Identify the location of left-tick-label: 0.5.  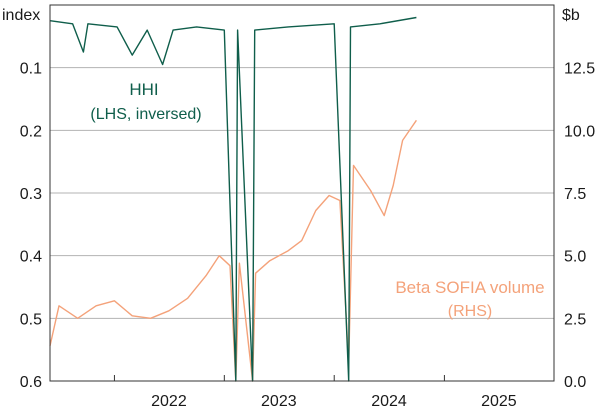
(31, 319).